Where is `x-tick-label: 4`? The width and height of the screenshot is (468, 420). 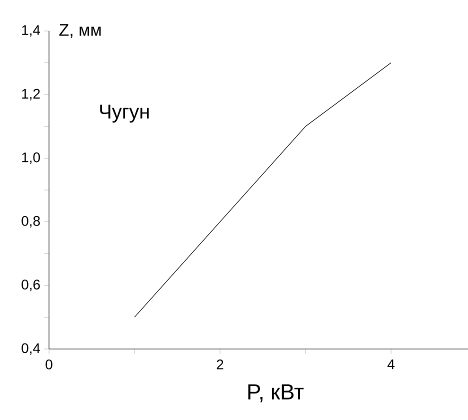
x-tick-label: 4 is located at coordinates (391, 365).